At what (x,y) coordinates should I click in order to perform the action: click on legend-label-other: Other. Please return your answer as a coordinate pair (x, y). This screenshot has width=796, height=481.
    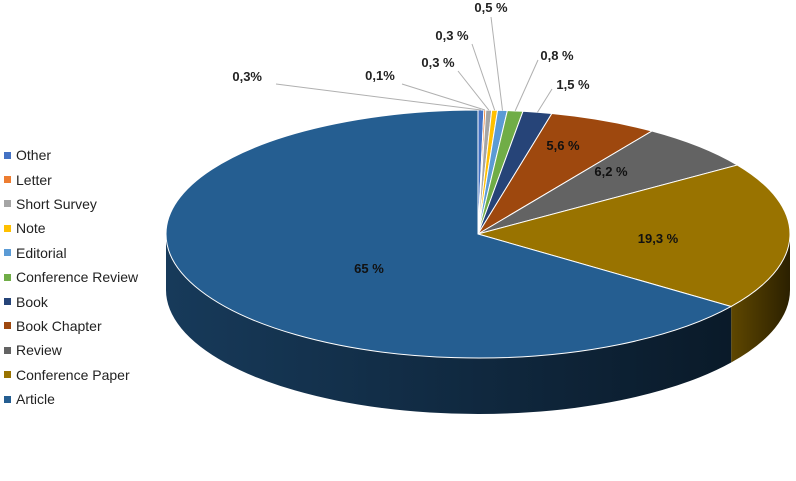
    Looking at the image, I should click on (34, 155).